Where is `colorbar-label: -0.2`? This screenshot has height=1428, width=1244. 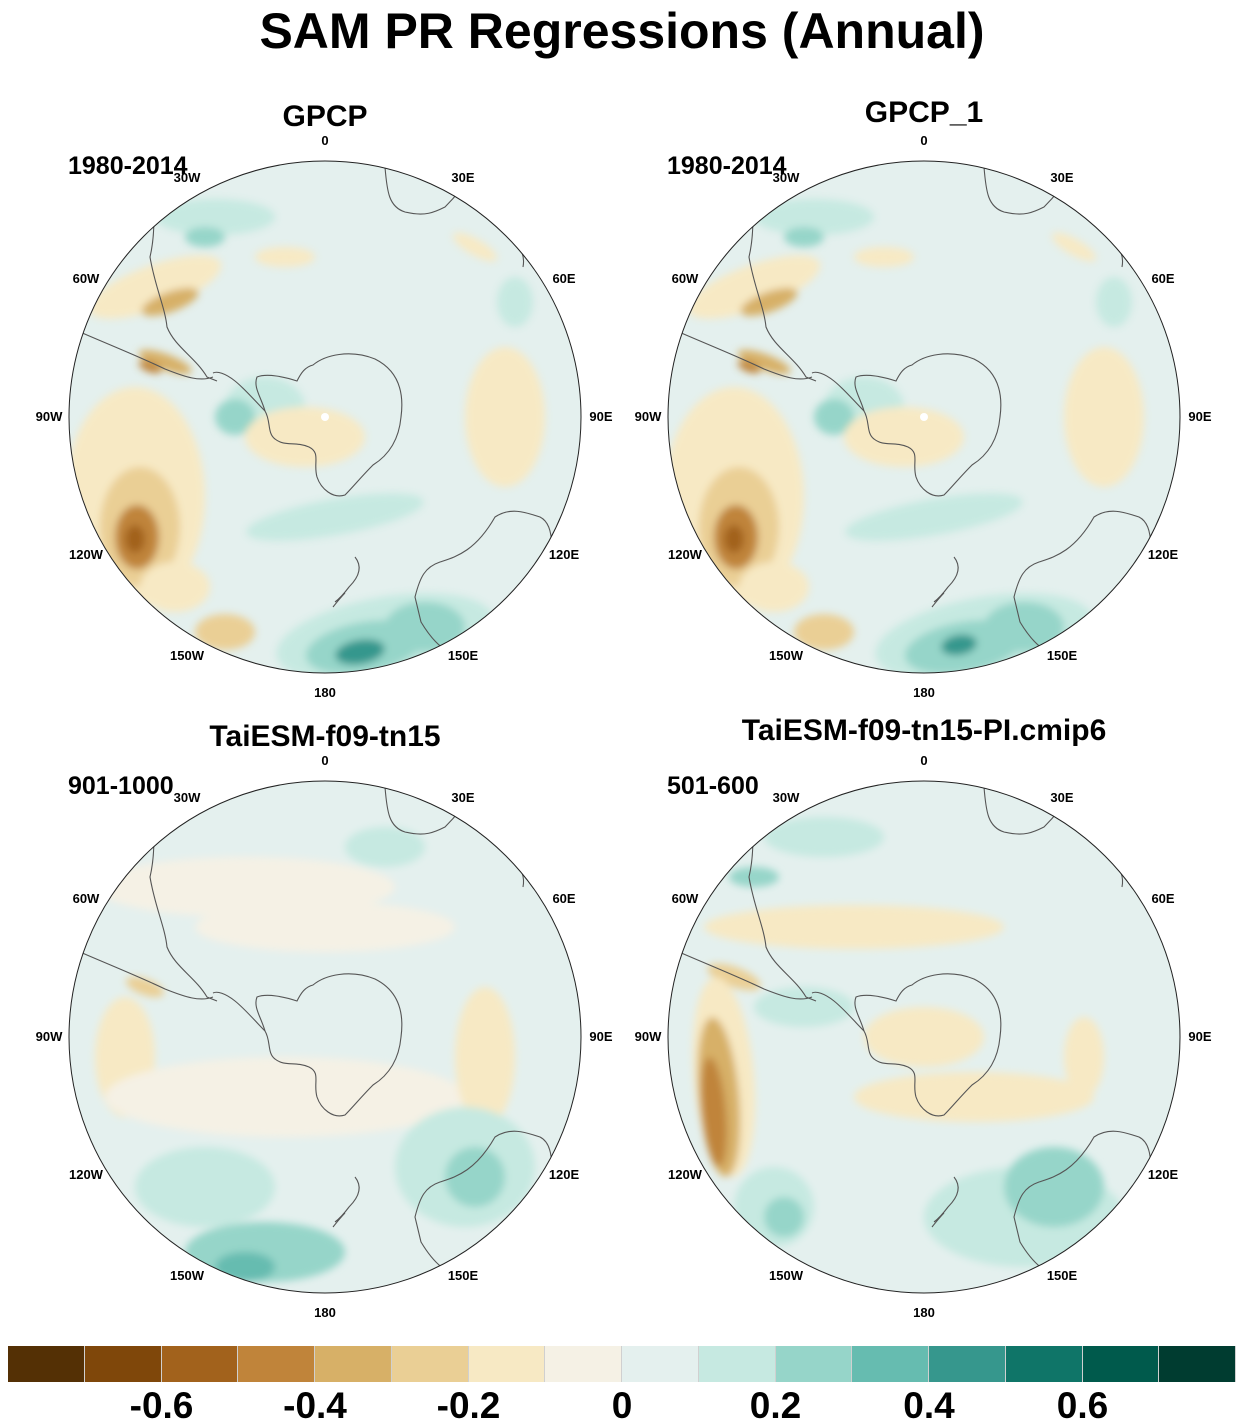 colorbar-label: -0.2 is located at coordinates (468, 1405).